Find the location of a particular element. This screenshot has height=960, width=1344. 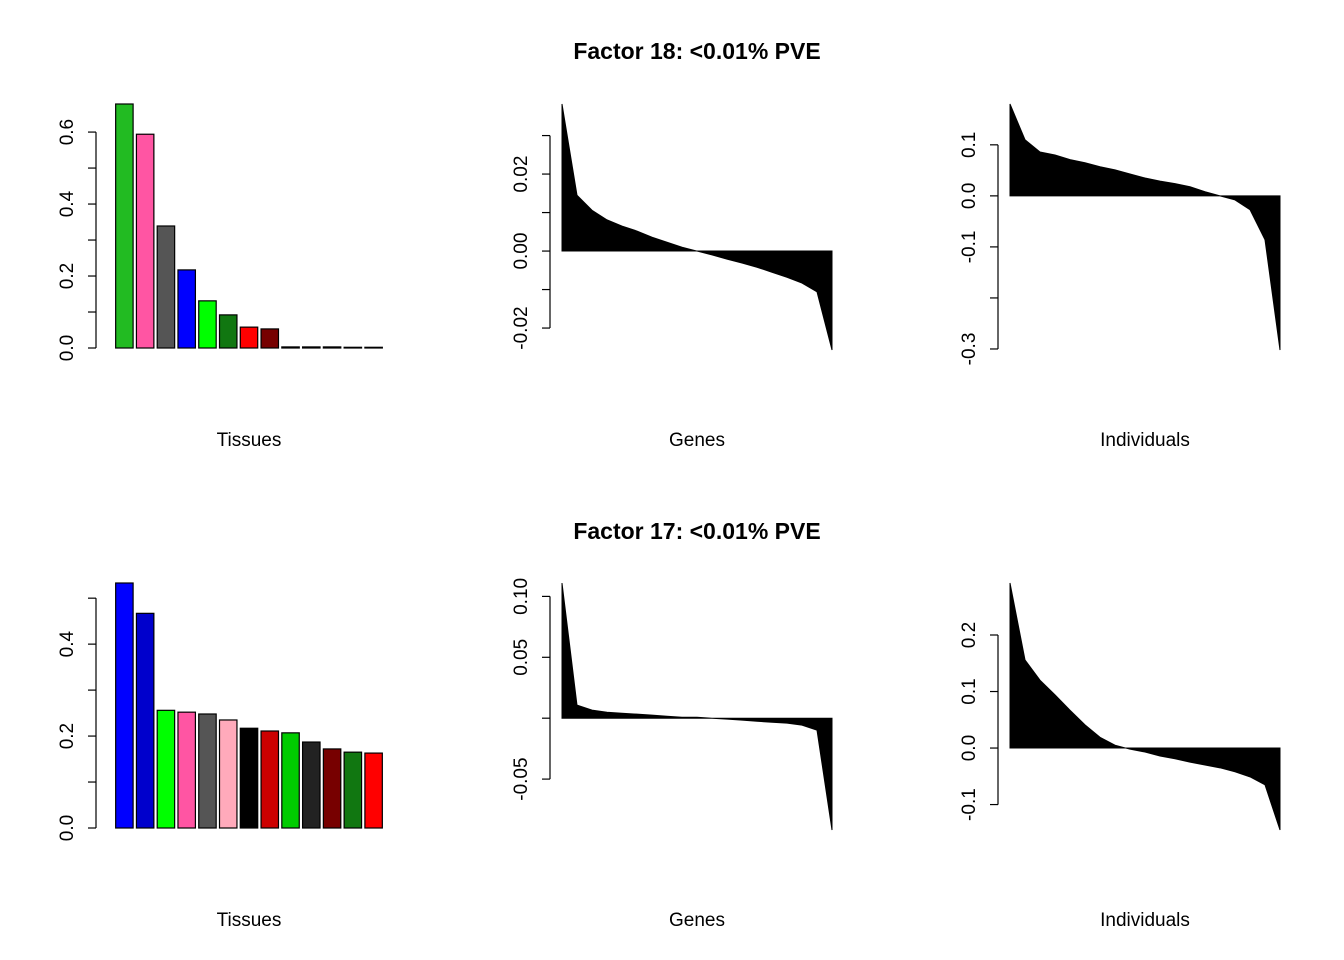

y-tick-label: 0.6 is located at coordinates (67, 132).